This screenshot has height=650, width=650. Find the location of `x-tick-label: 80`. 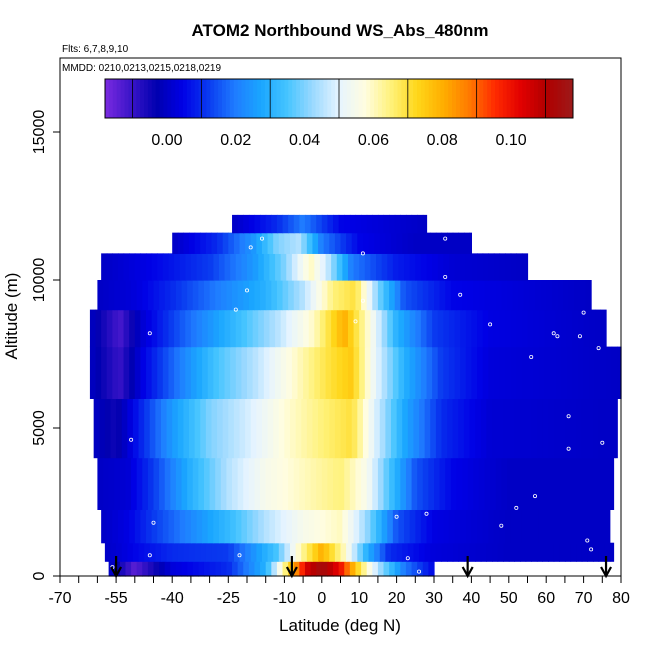

x-tick-label: 80 is located at coordinates (621, 598).